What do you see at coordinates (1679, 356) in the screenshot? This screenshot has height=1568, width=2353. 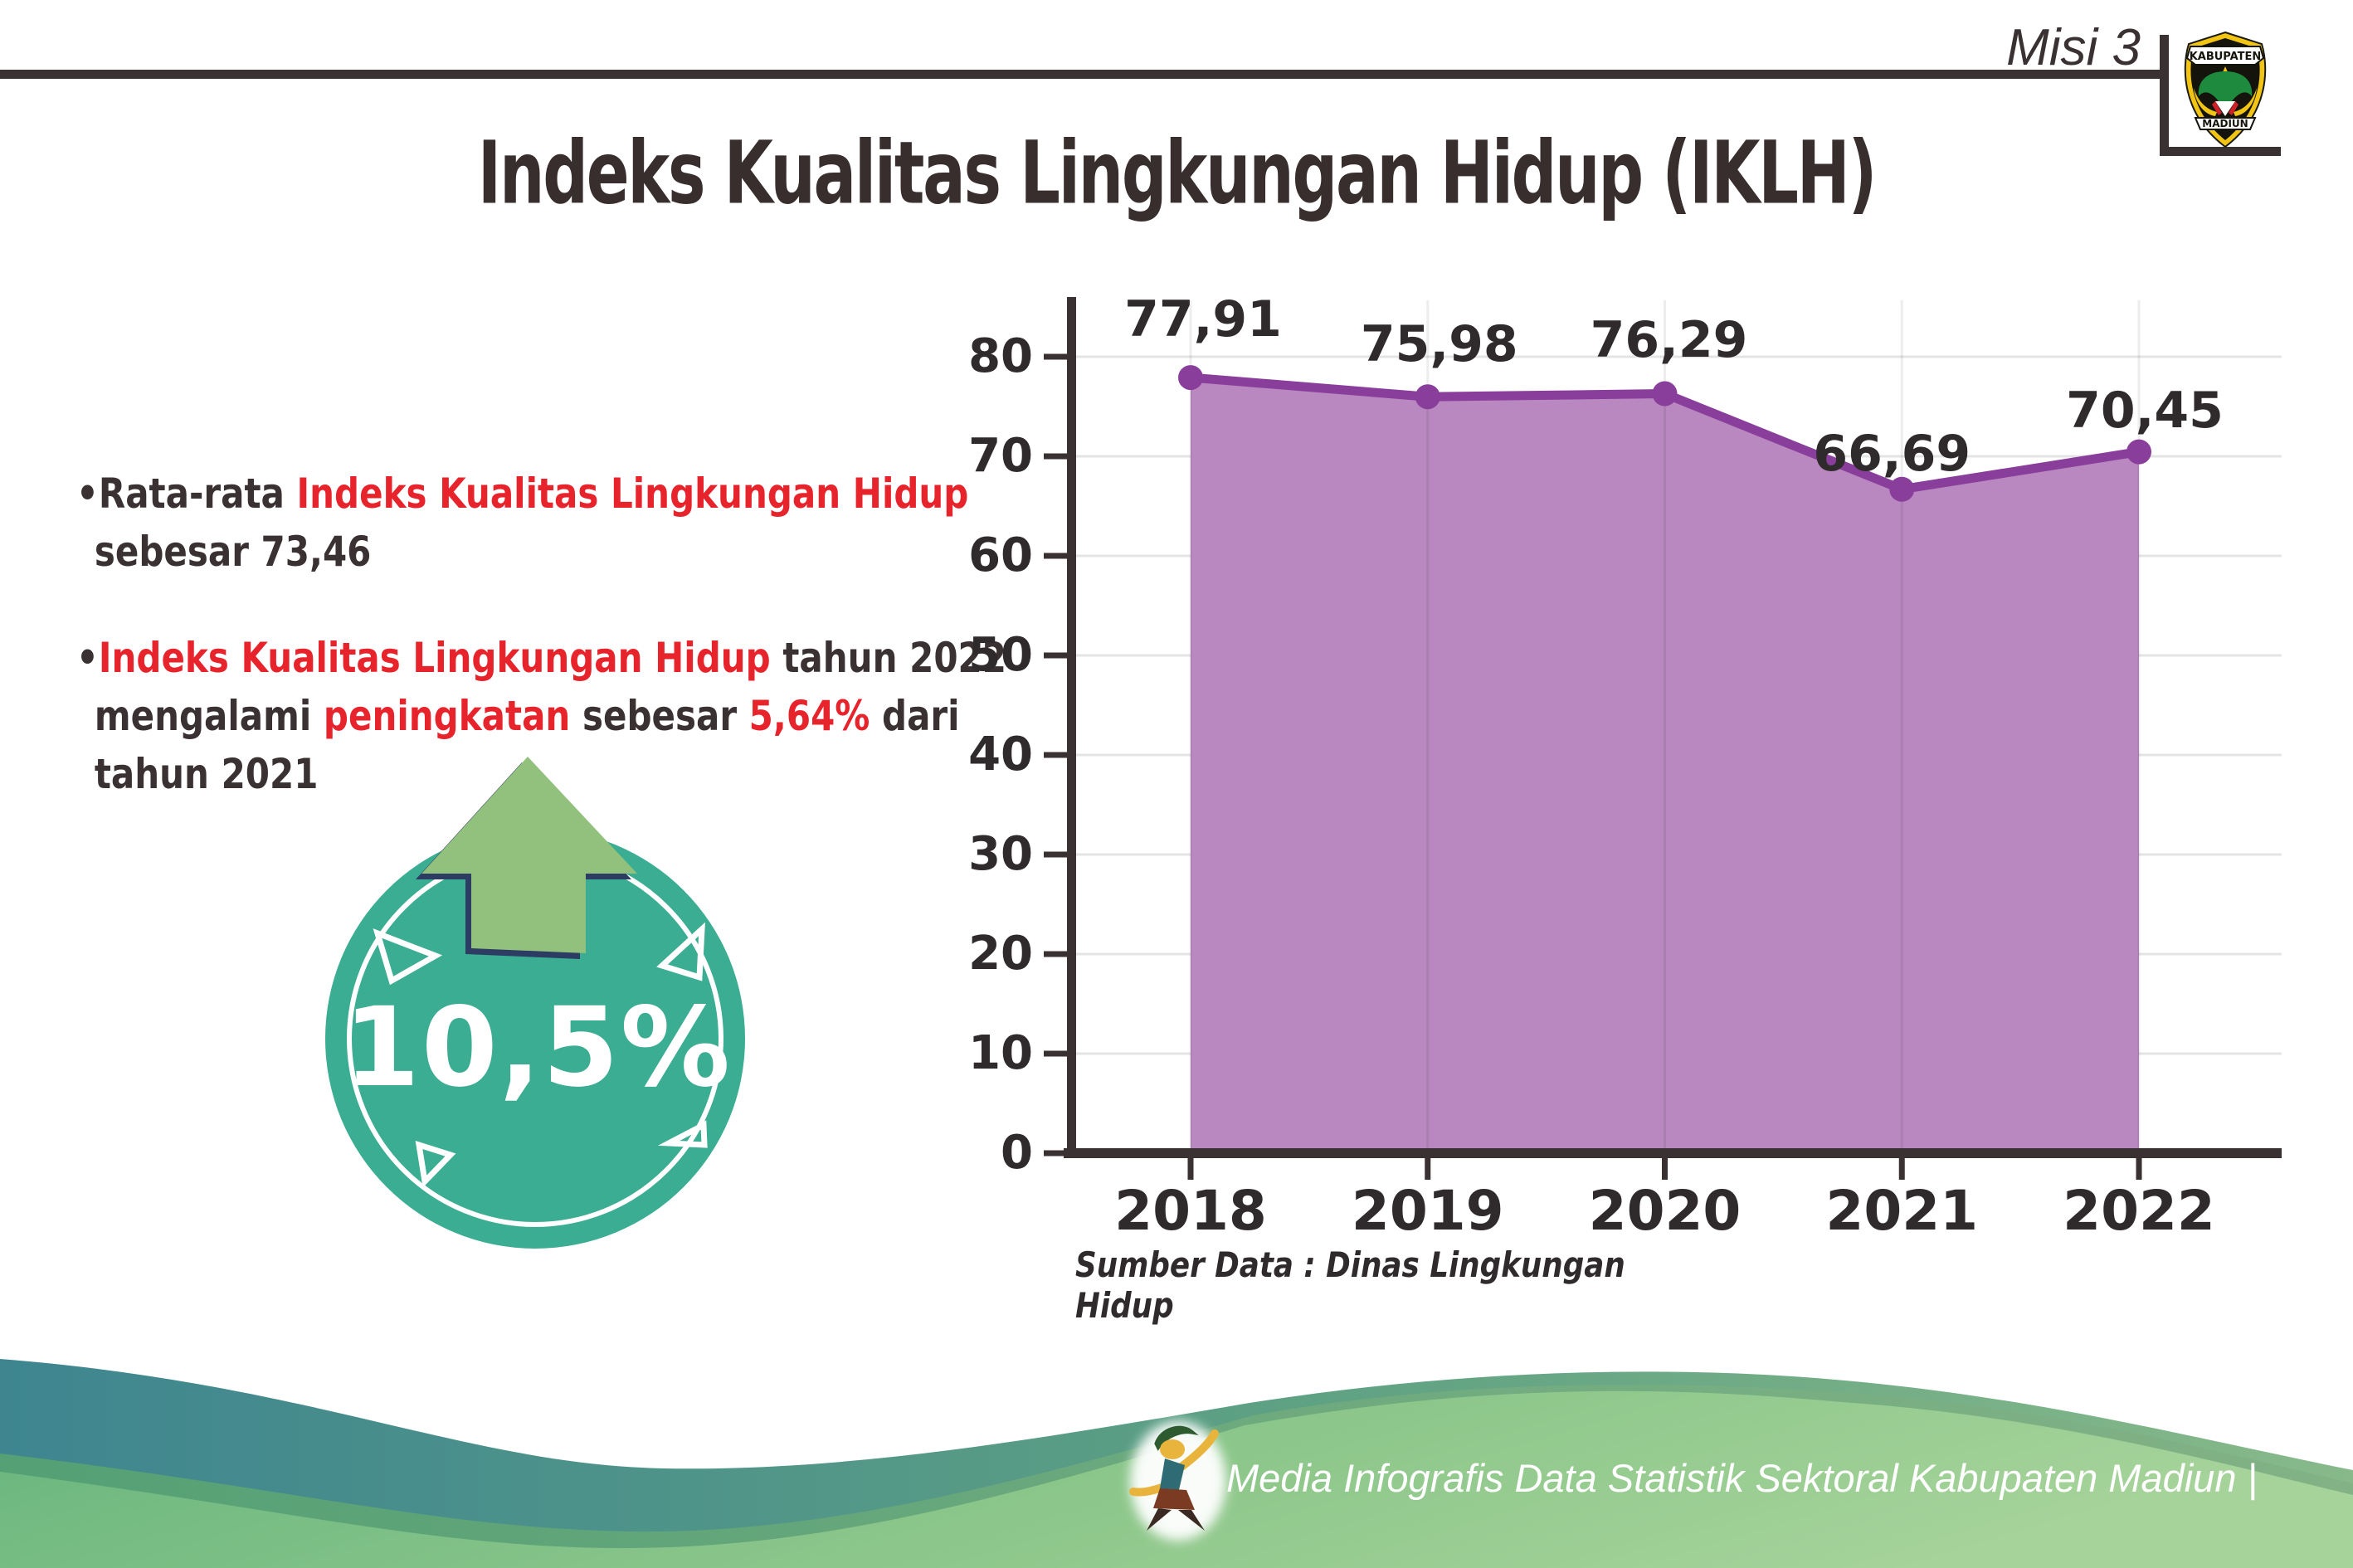 I see `h-gridline` at bounding box center [1679, 356].